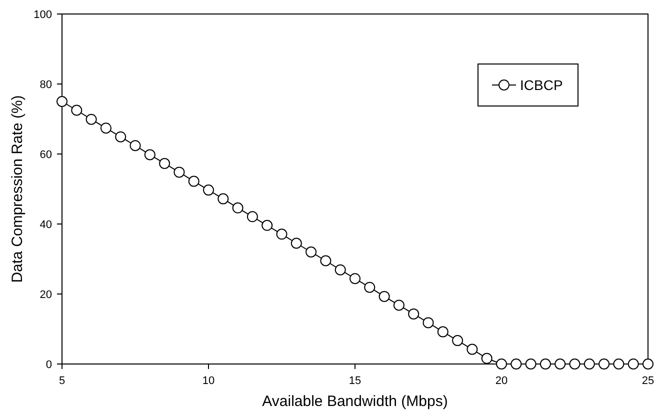  Describe the element at coordinates (355, 381) in the screenshot. I see `x-tick-label: 15` at that location.